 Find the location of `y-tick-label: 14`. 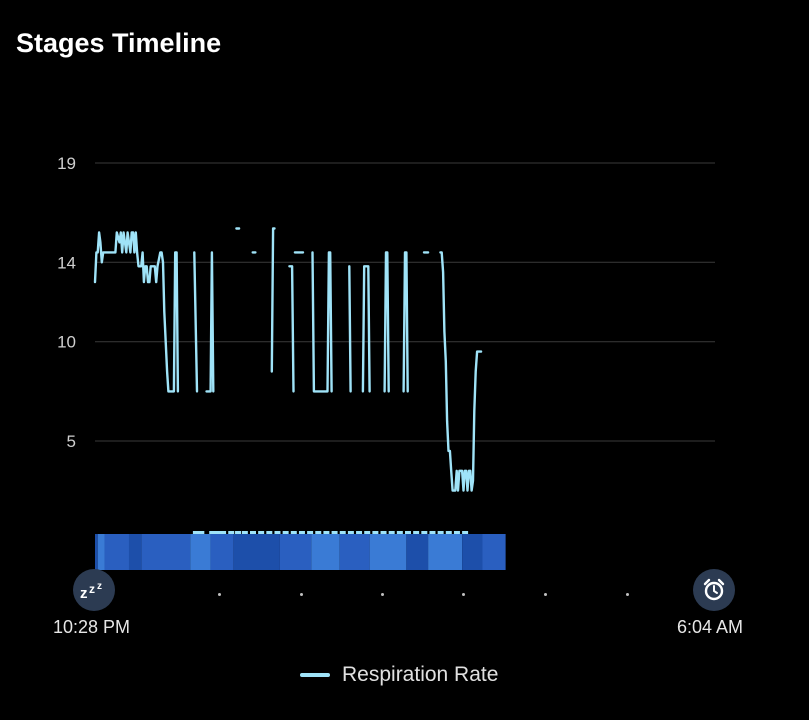

y-tick-label: 14 is located at coordinates (66, 262).